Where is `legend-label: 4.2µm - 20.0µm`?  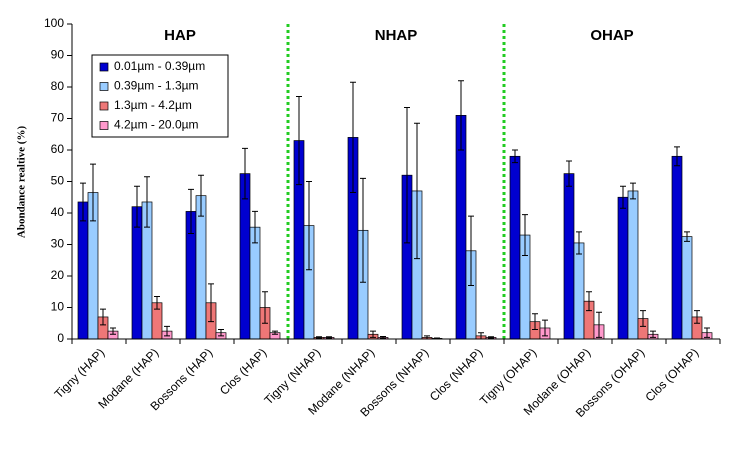
legend-label: 4.2µm - 20.0µm is located at coordinates (156, 125).